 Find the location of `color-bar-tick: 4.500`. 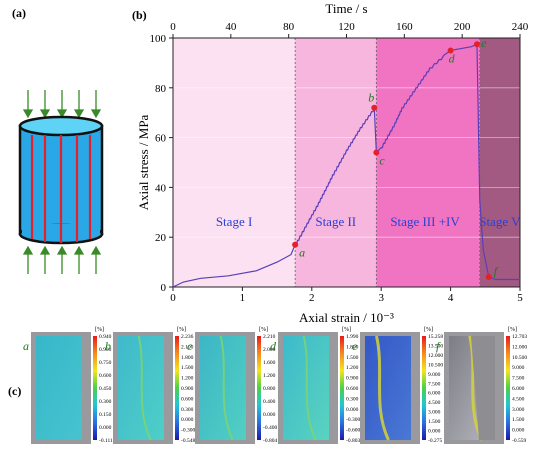

color-bar-tick: 4.500 is located at coordinates (518, 399).